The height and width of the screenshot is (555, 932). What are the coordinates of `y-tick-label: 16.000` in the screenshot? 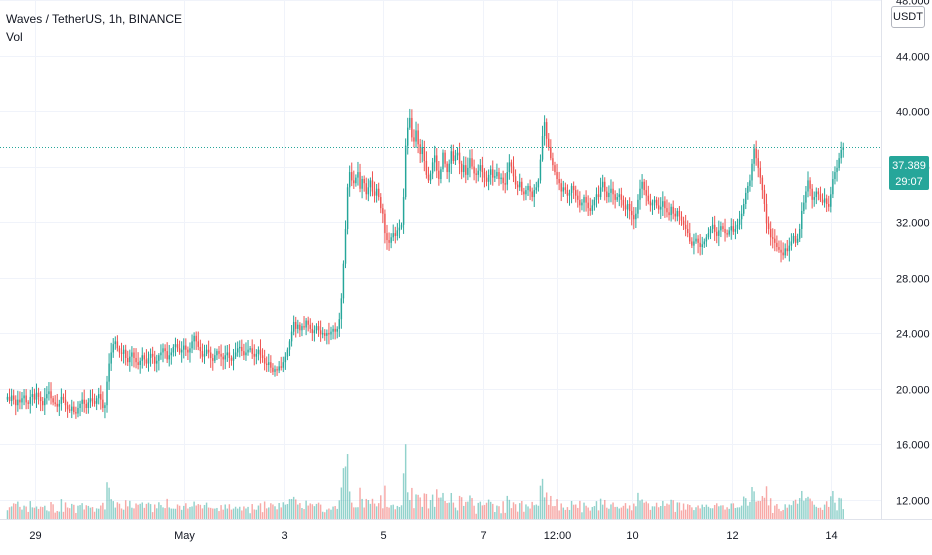 It's located at (913, 446).